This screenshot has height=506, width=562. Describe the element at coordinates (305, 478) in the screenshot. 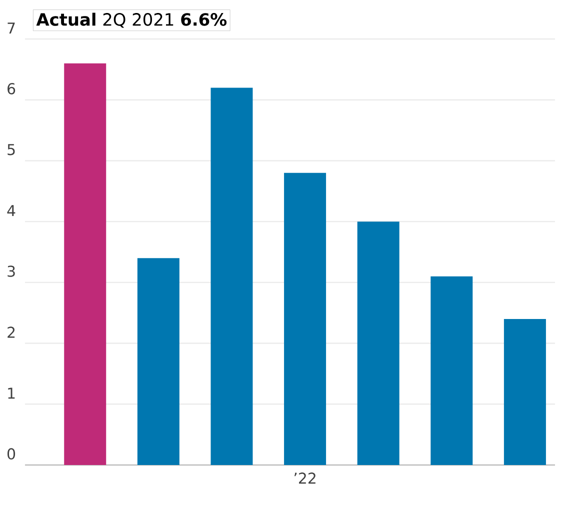

I see `x-tick-label: ’22` at that location.